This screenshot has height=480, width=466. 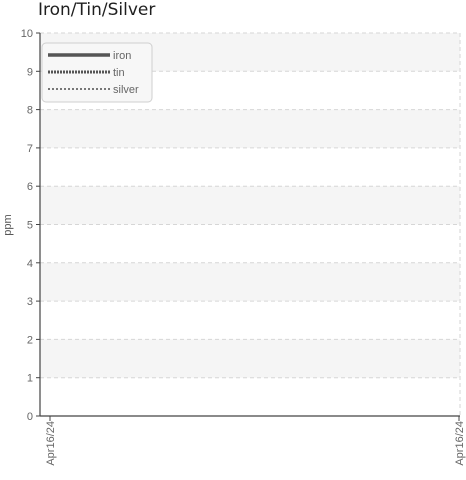 I want to click on y-tick-label: 1, so click(x=30, y=379).